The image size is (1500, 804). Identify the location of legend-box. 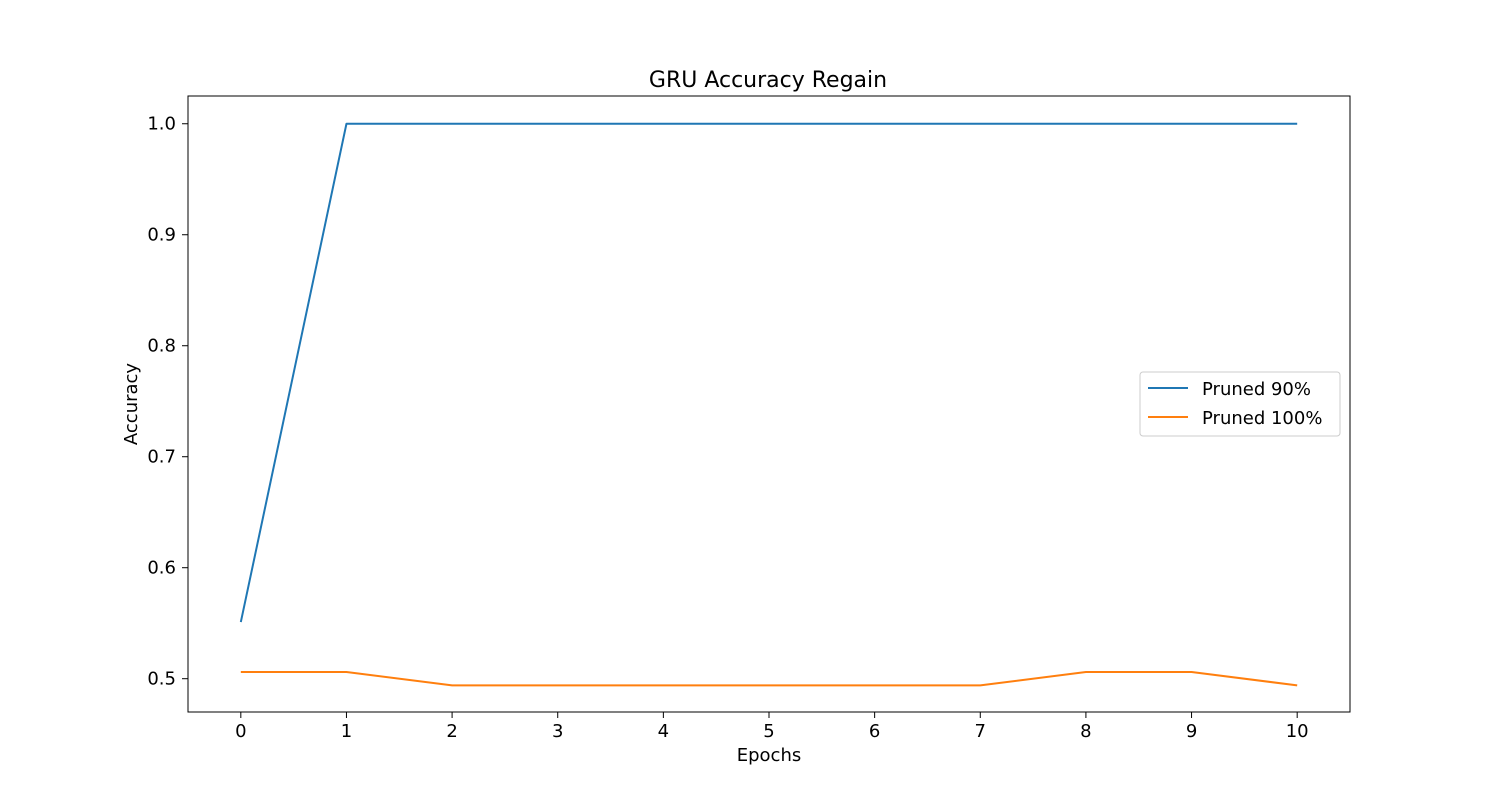
(1240, 404).